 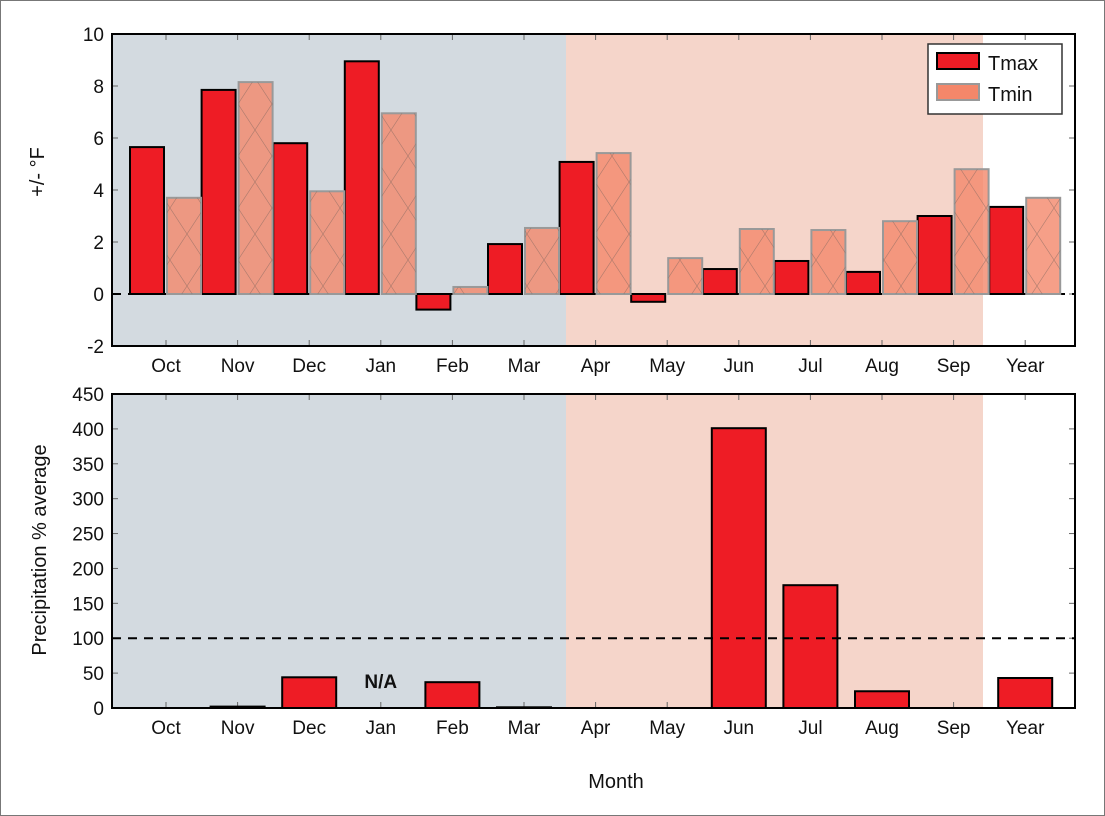 I want to click on y-tick-label: 300, so click(x=88, y=500).